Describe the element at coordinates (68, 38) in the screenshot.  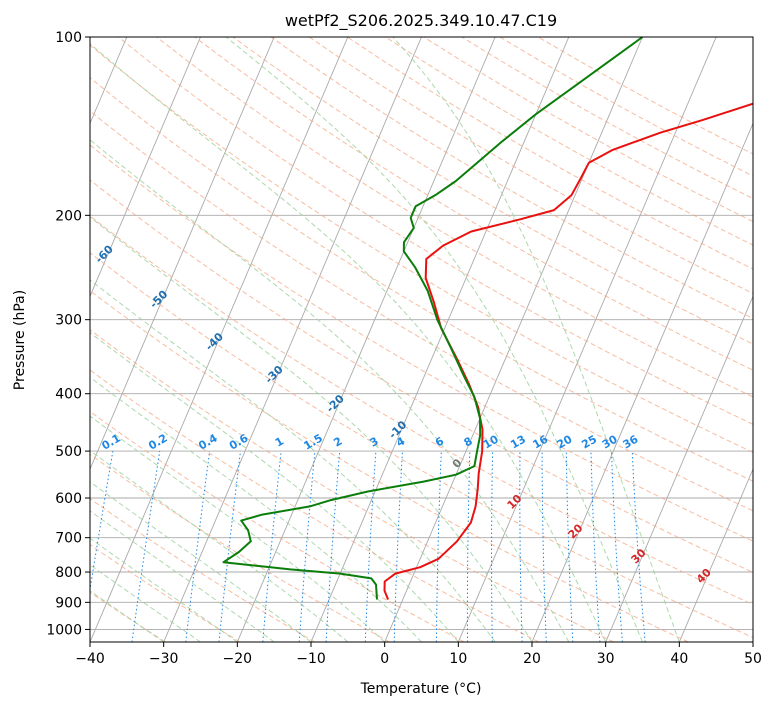
I see `y-tick-label: 100` at that location.